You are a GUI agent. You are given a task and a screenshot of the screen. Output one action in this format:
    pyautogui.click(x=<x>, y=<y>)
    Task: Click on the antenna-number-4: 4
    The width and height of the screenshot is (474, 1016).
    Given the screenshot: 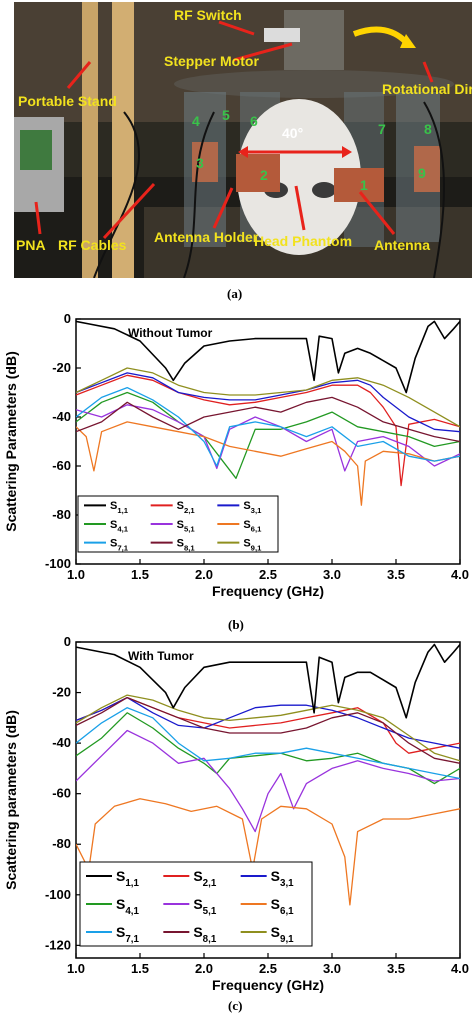 What is the action you would take?
    pyautogui.click(x=196, y=121)
    